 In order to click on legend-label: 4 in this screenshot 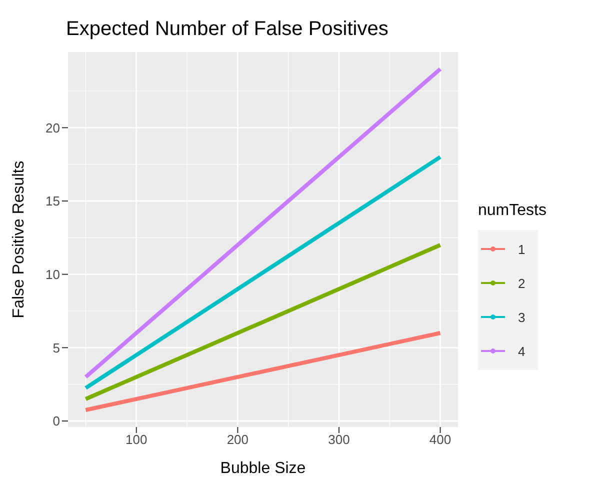, I will do `click(522, 351)`.